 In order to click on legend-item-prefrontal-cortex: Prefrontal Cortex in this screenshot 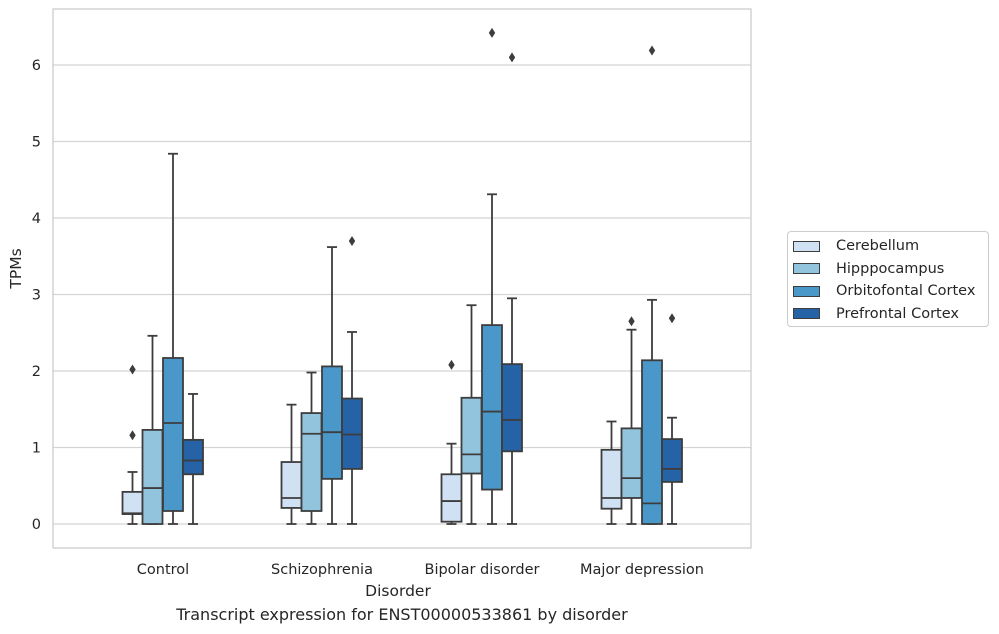, I will do `click(890, 314)`.